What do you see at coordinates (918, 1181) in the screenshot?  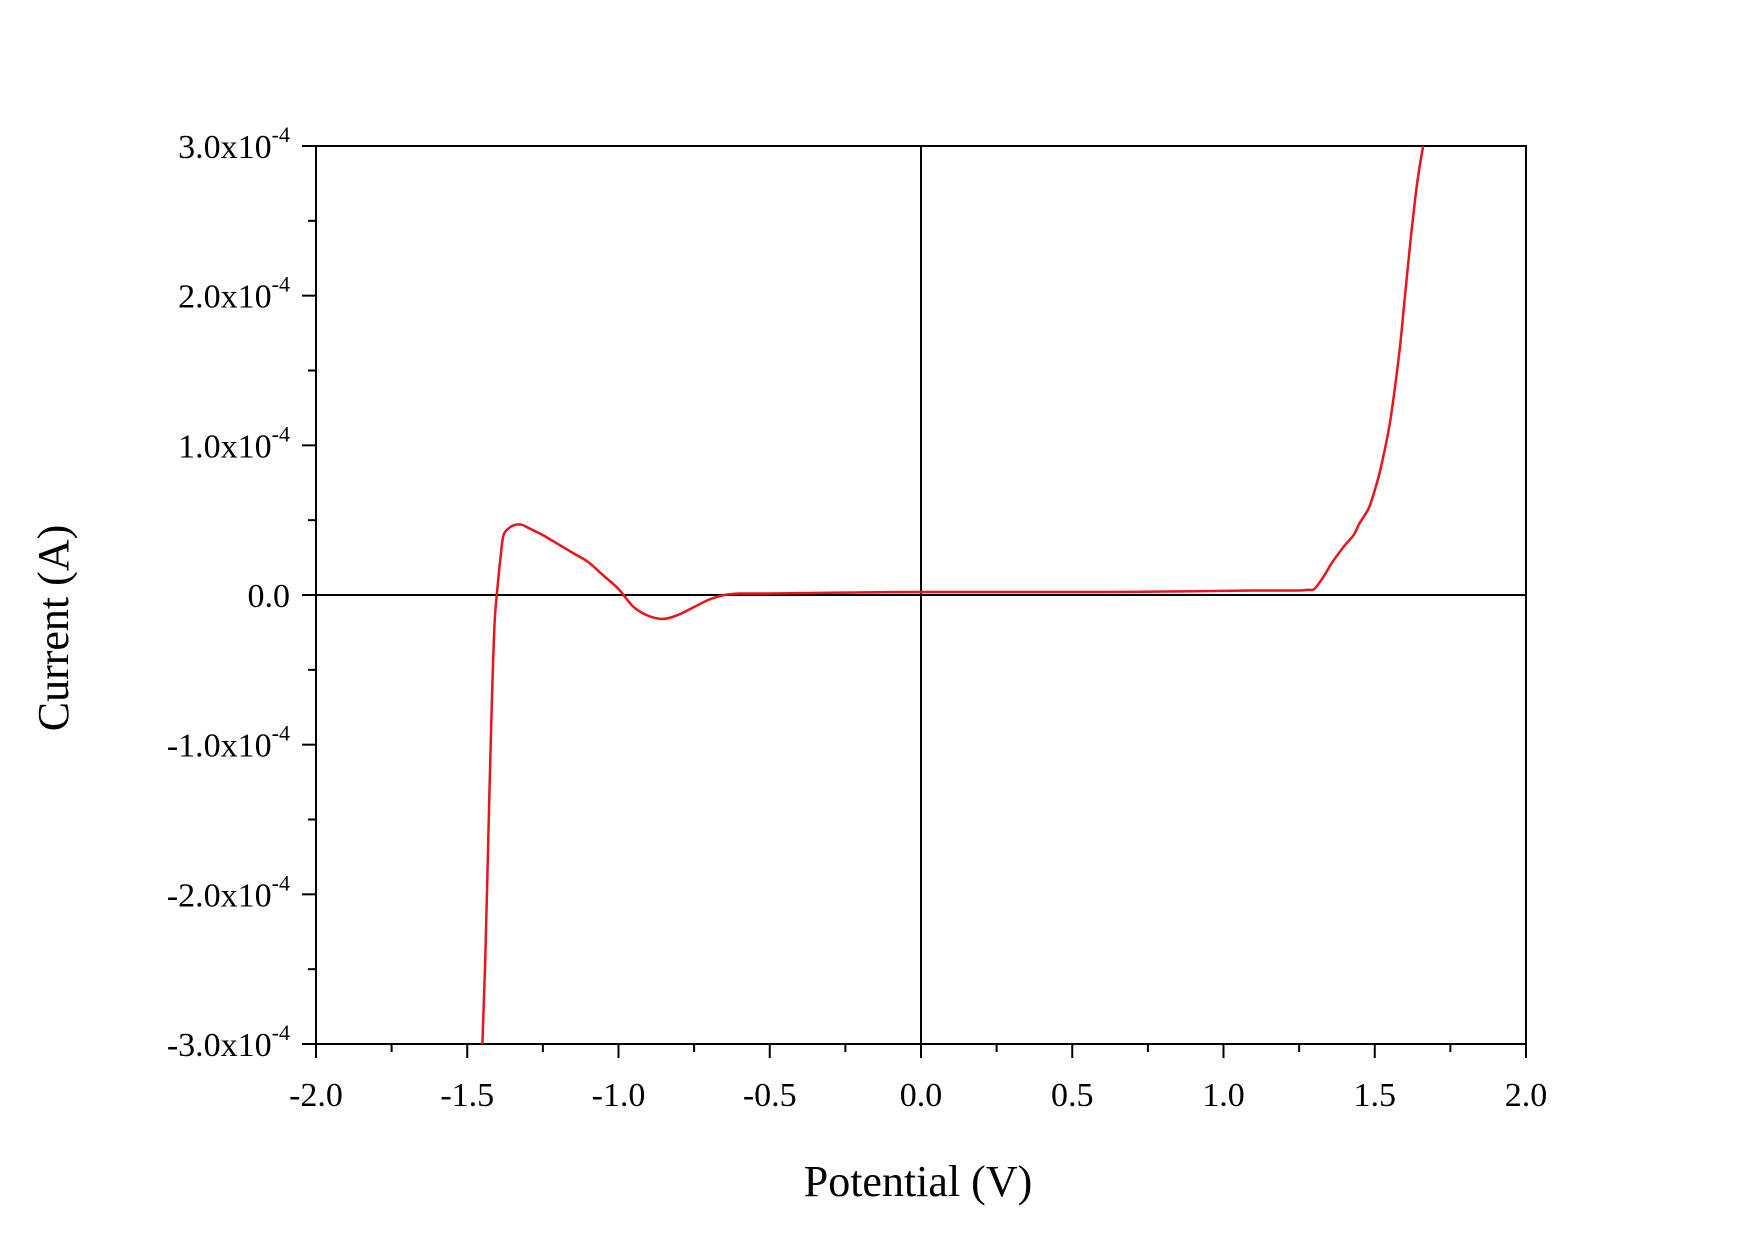 I see `x-axis-label: Potential (V)` at bounding box center [918, 1181].